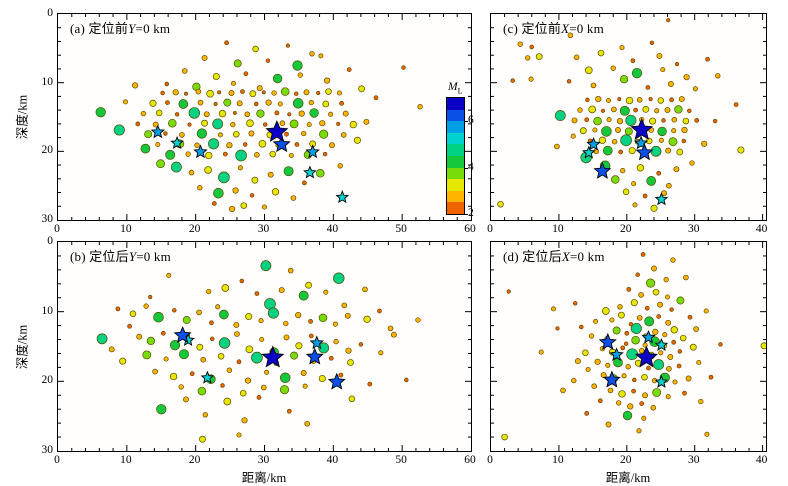 The height and width of the screenshot is (486, 788). What do you see at coordinates (99, 28) in the screenshot?
I see `panel-a-label-prefix: (a) 定位前` at bounding box center [99, 28].